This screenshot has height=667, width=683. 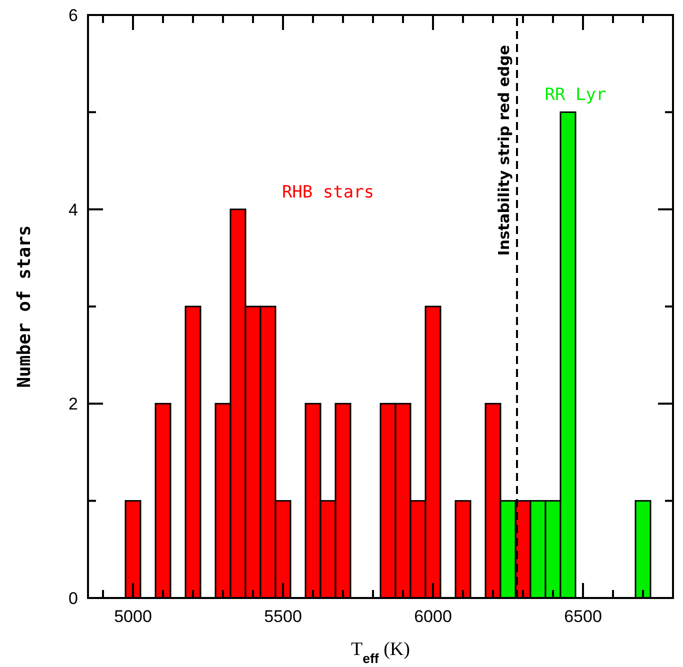 I want to click on y-tick-label: 2, so click(x=73, y=404).